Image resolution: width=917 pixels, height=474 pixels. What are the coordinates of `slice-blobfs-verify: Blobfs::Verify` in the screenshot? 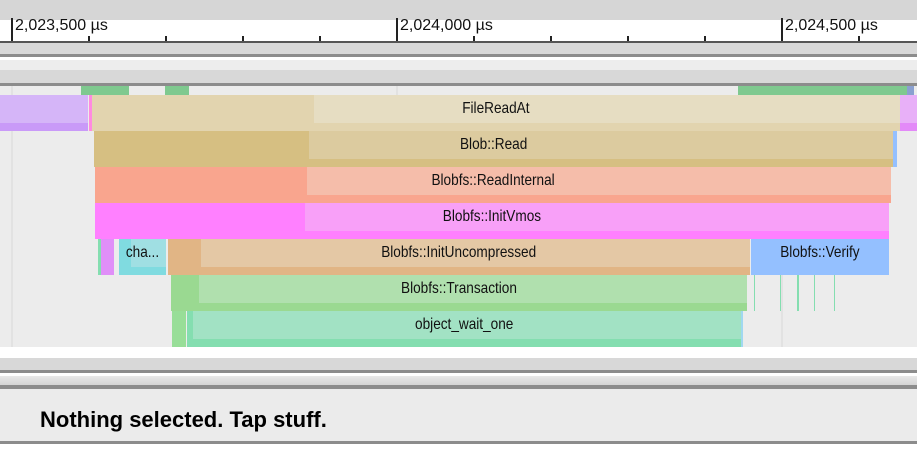 It's located at (820, 257).